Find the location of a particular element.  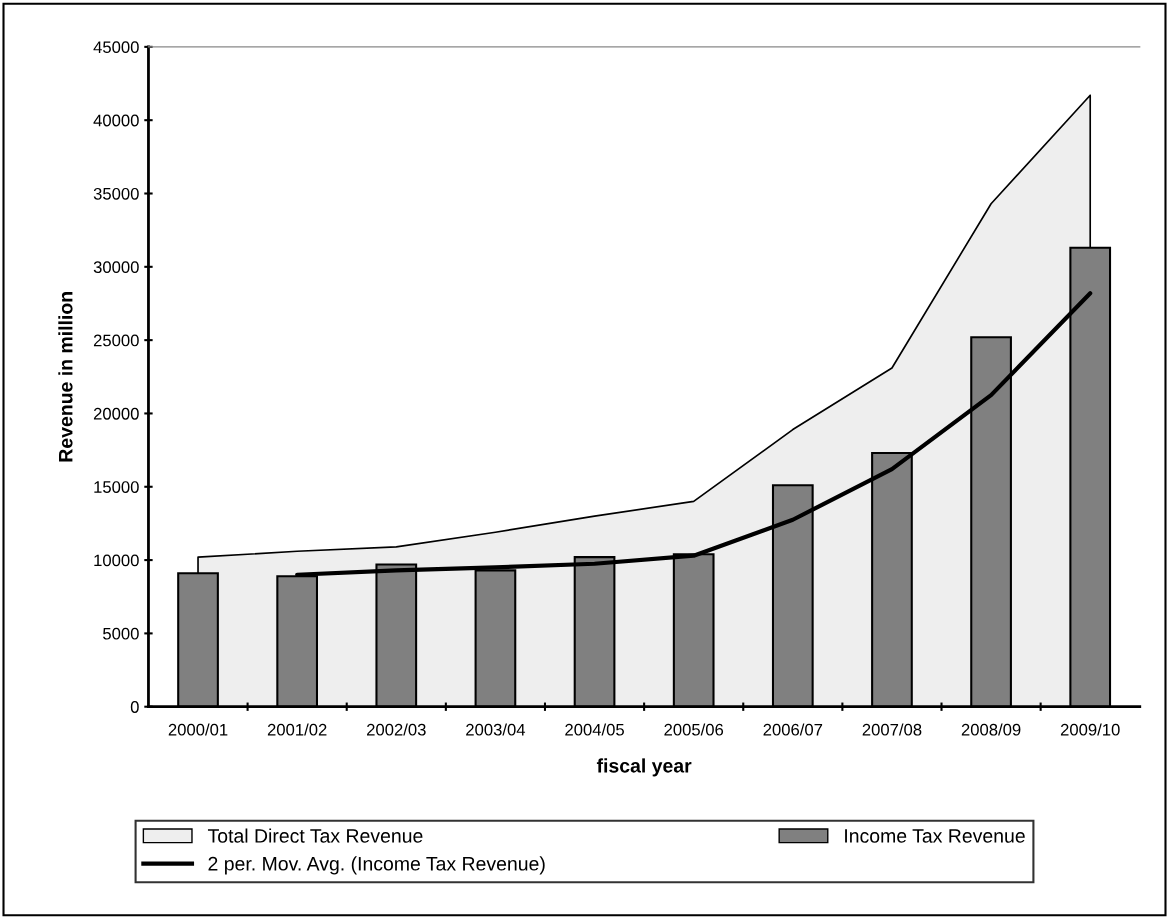

y-tick-label: 30000 is located at coordinates (116, 267).